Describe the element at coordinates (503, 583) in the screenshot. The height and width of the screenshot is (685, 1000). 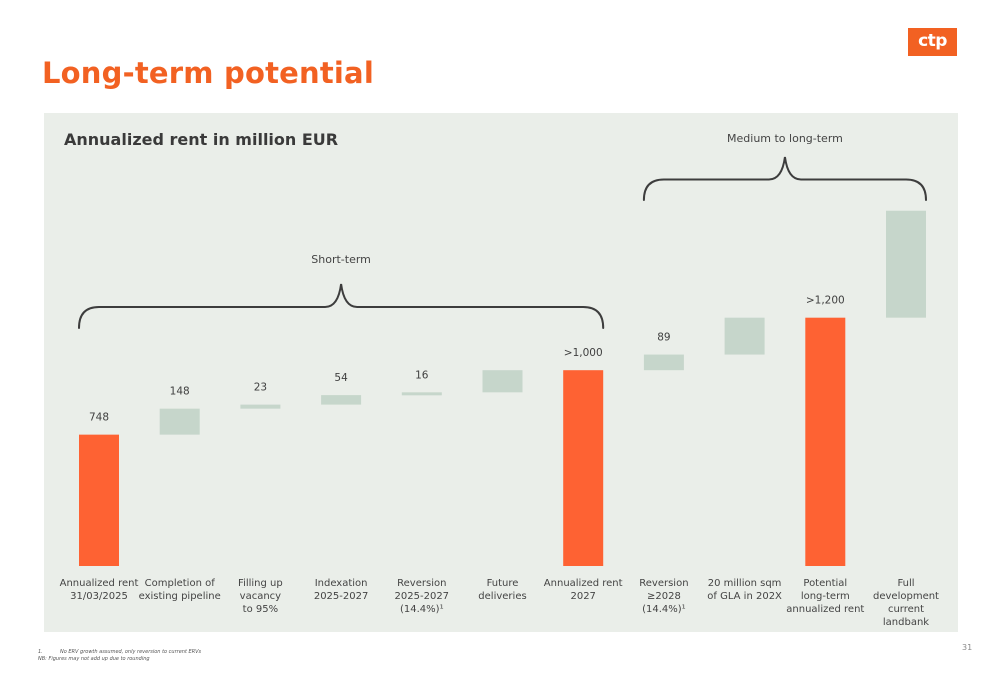
I see `category-label-5-line-0: Future` at that location.